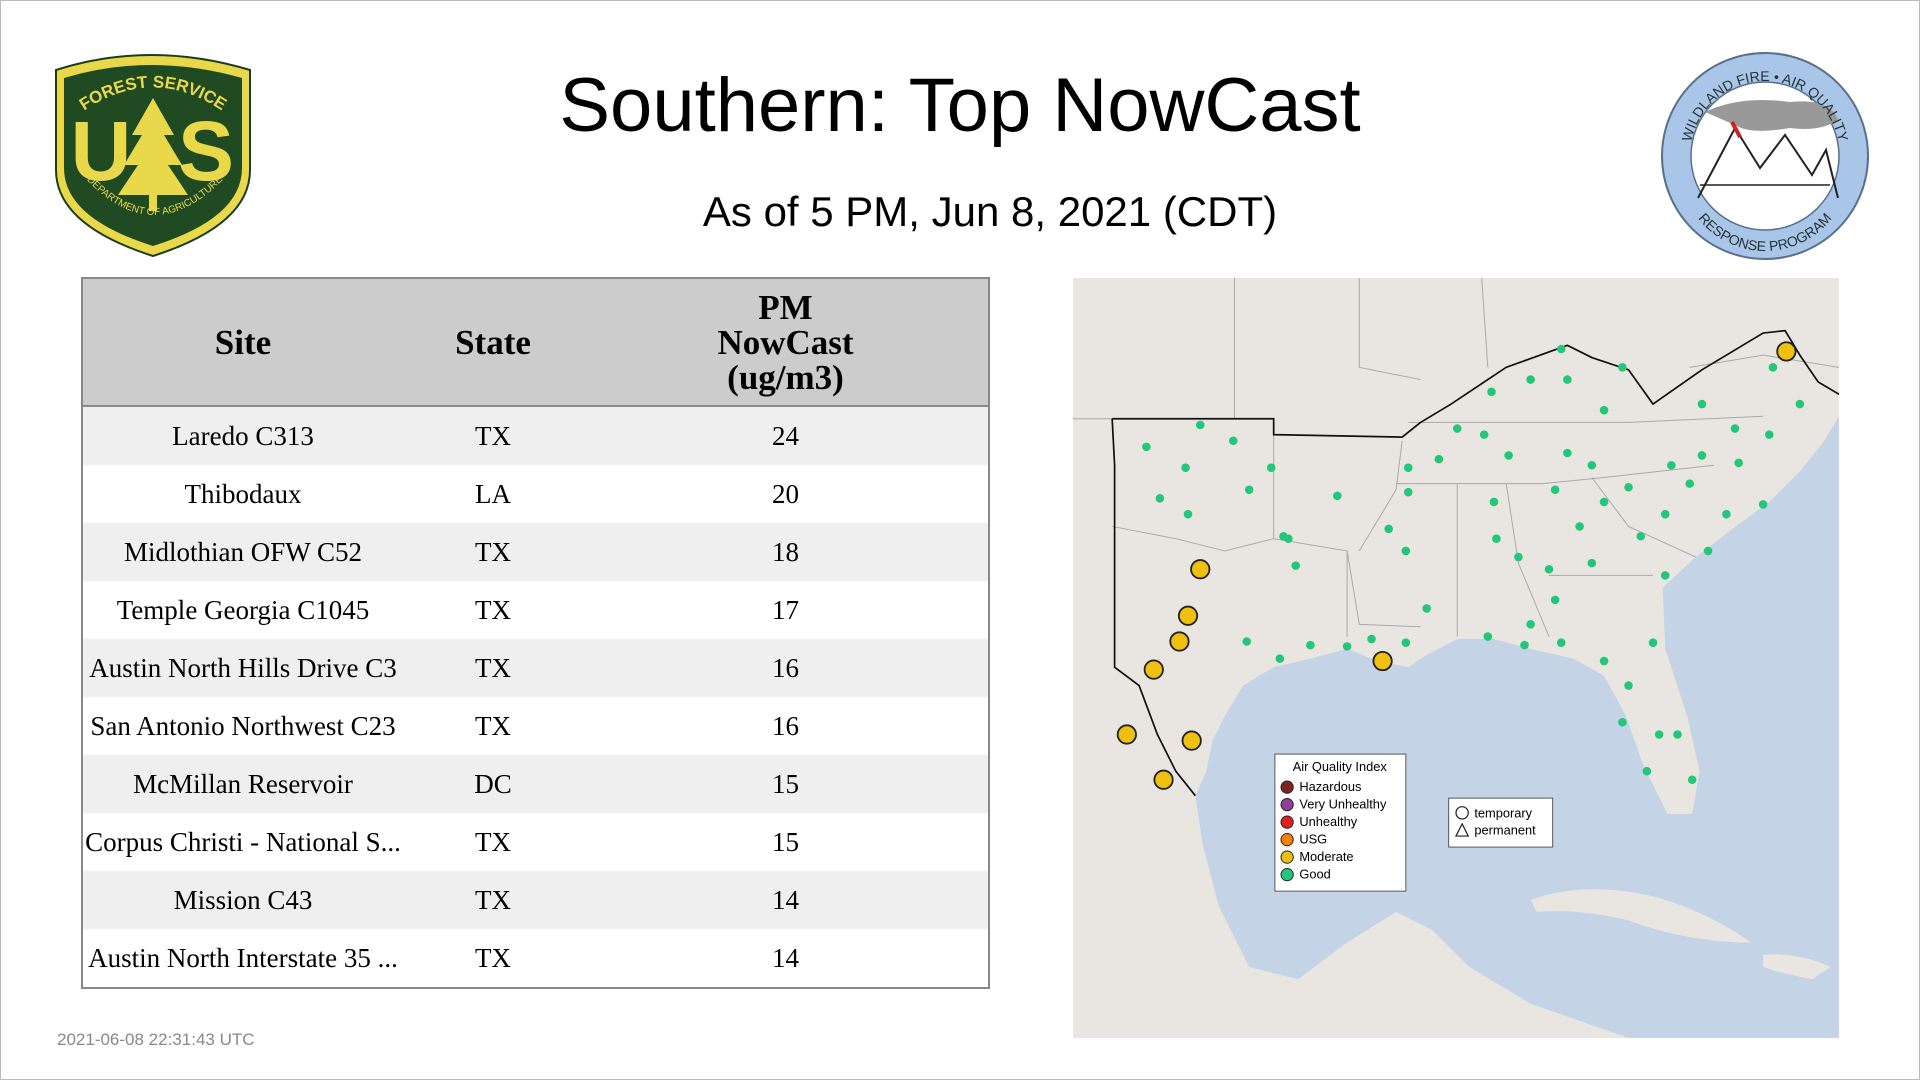 This screenshot has width=1920, height=1080. I want to click on header-line: (ug/m3), so click(785, 377).